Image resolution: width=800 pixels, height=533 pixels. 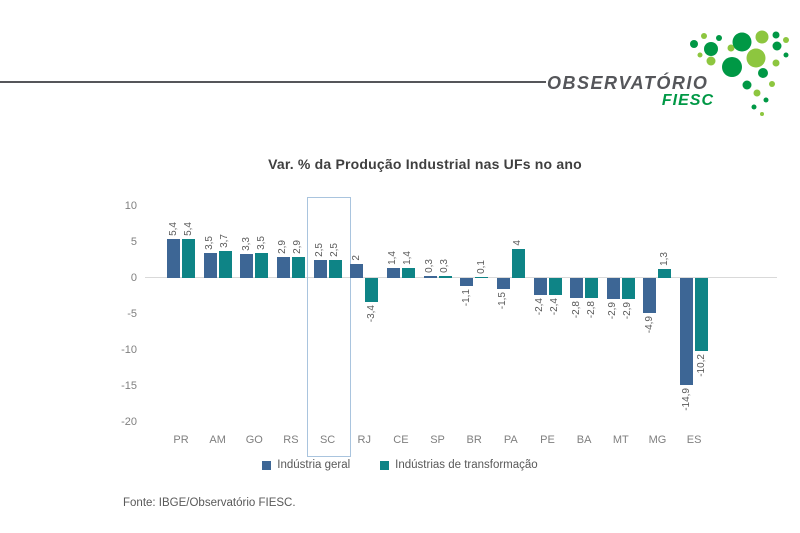 I want to click on bar-value-label: -4,9, so click(x=649, y=325).